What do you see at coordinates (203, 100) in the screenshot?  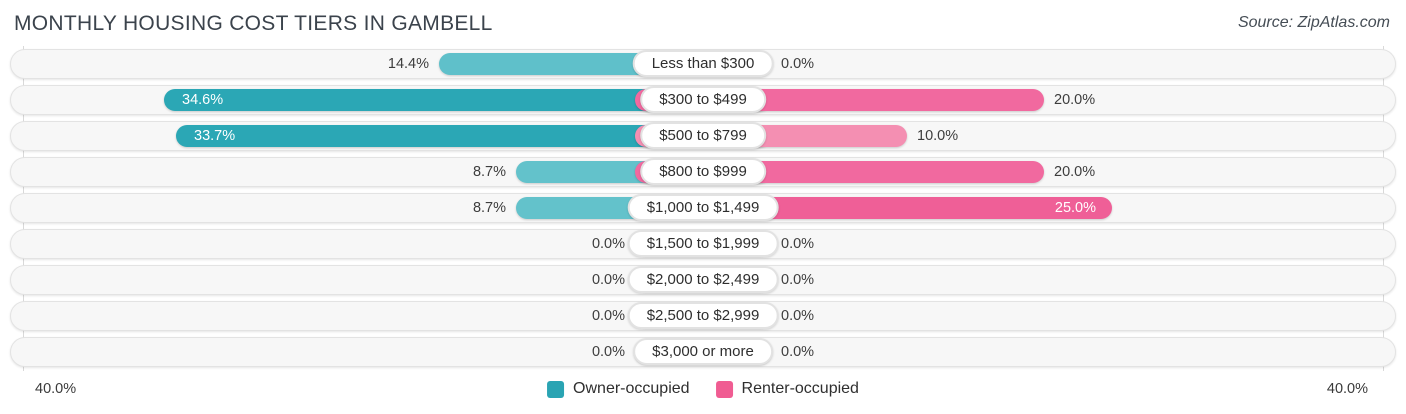 I see `owner-value-label: 34.6%` at bounding box center [203, 100].